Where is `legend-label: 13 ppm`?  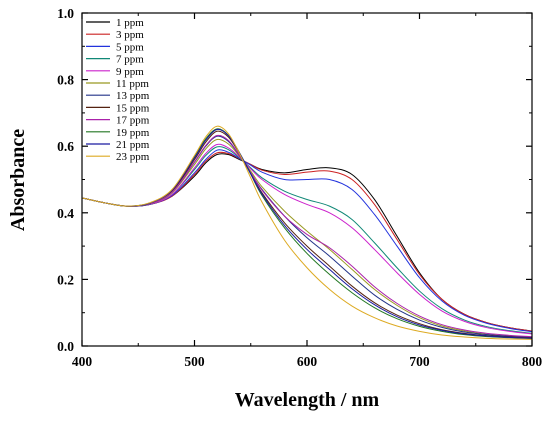 legend-label: 13 ppm is located at coordinates (133, 96).